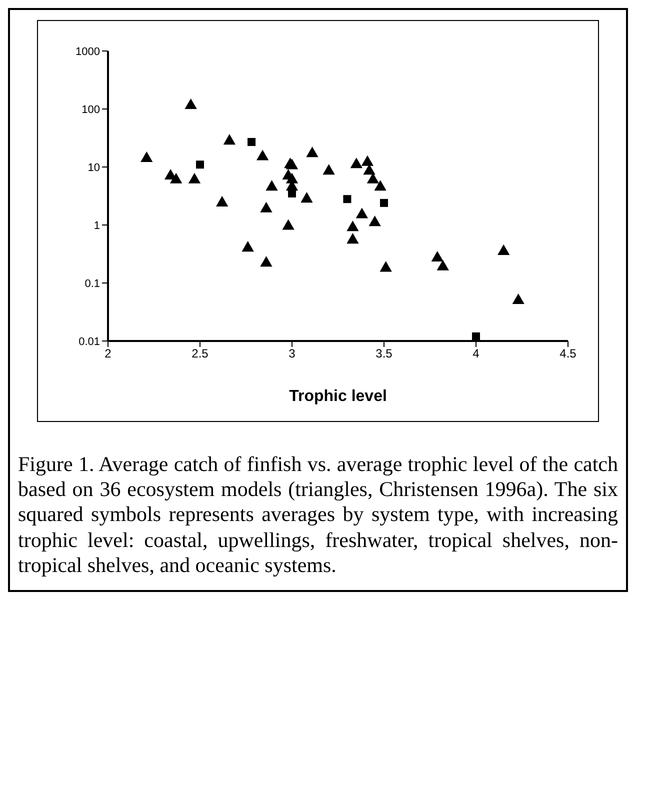 This screenshot has height=803, width=652. Describe the element at coordinates (89, 342) in the screenshot. I see `y-tick-label: 0.01` at that location.